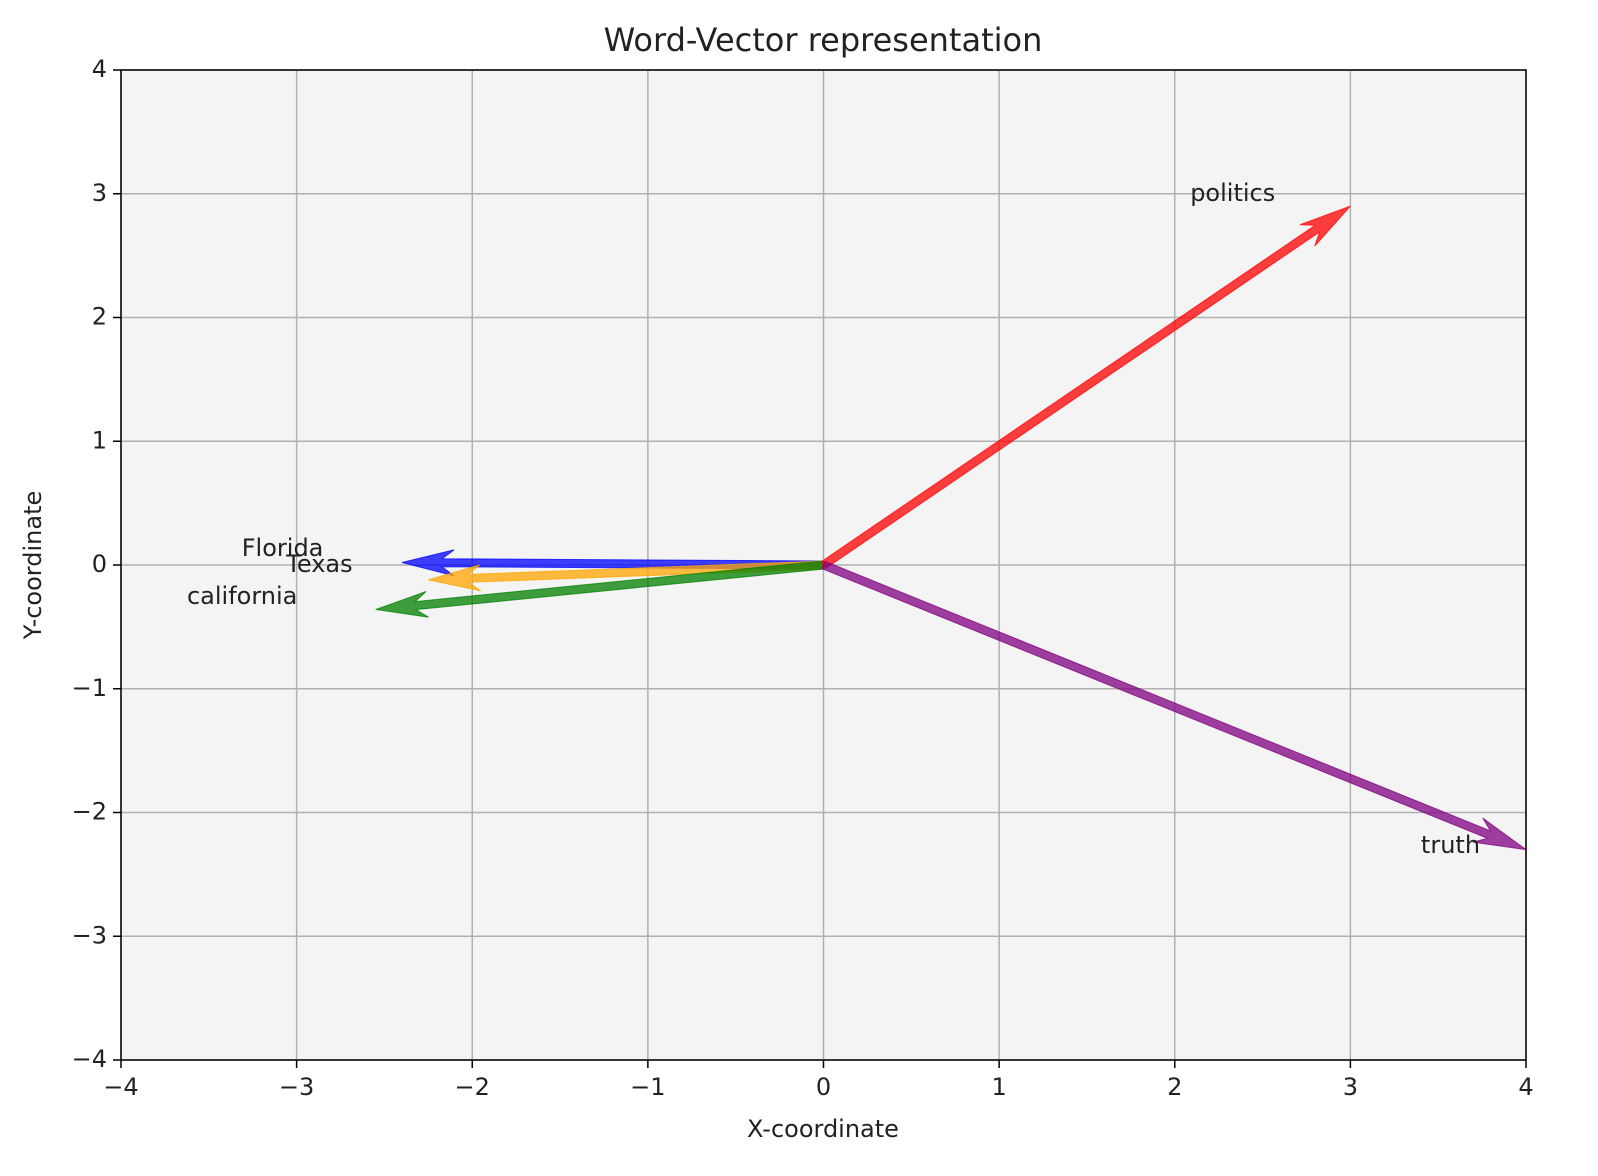  I want to click on x-tick-label: 0, so click(823, 1087).